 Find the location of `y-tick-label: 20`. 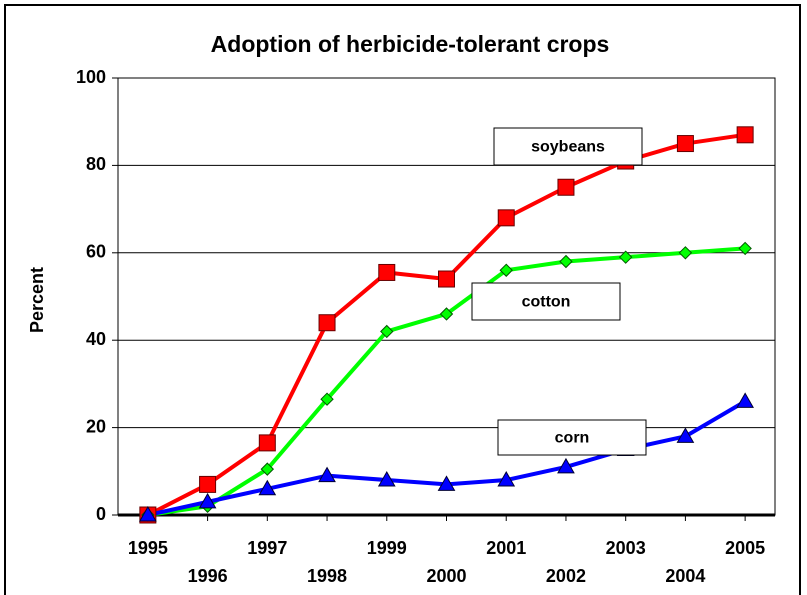

y-tick-label: 20 is located at coordinates (96, 426).